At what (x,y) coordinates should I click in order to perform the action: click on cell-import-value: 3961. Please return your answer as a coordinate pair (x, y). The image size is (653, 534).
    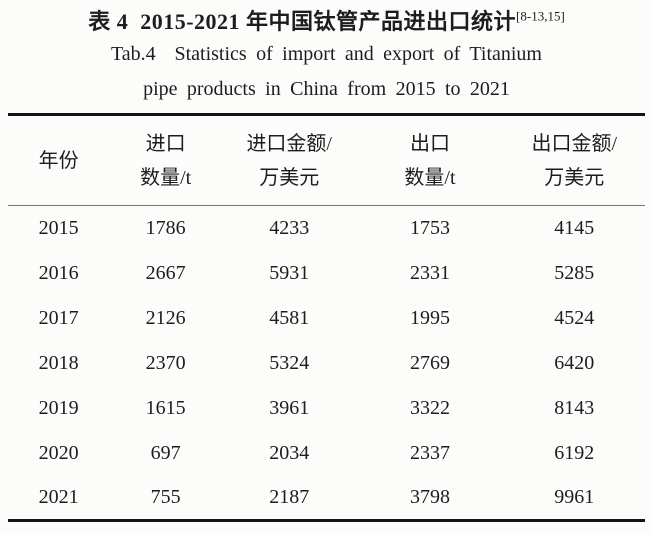
    Looking at the image, I should click on (289, 407).